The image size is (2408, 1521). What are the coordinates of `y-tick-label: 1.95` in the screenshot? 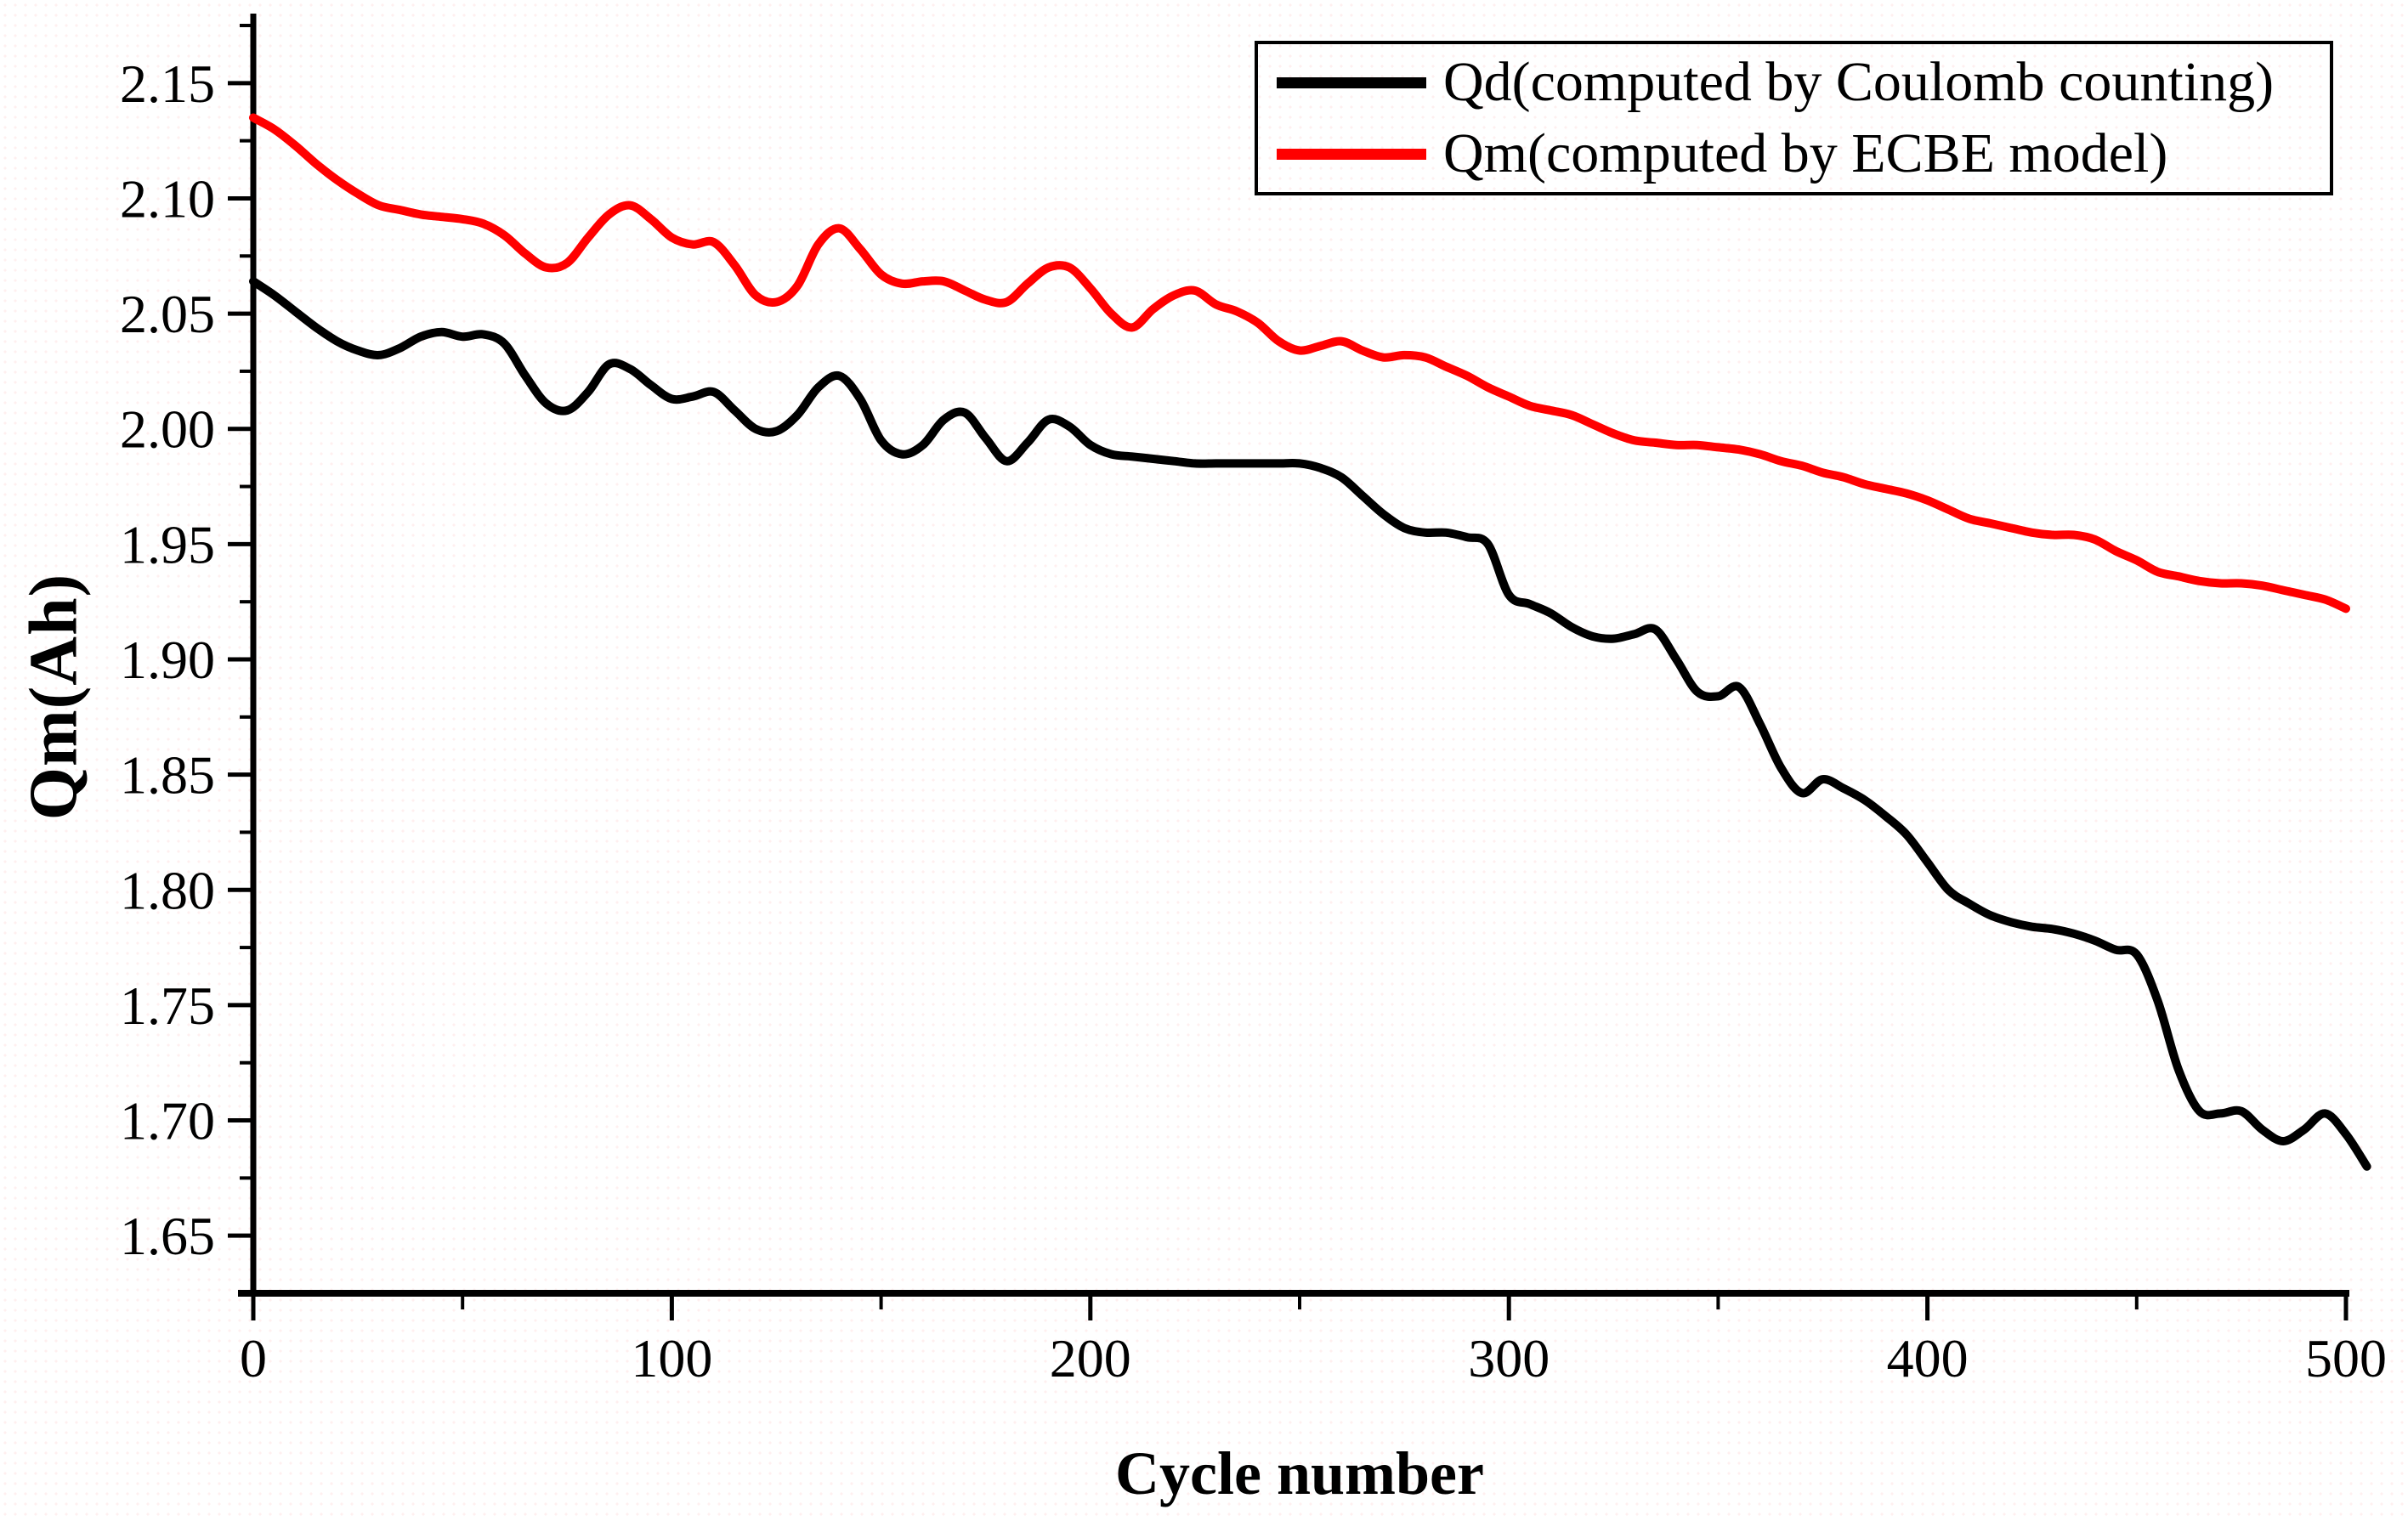 It's located at (167, 544).